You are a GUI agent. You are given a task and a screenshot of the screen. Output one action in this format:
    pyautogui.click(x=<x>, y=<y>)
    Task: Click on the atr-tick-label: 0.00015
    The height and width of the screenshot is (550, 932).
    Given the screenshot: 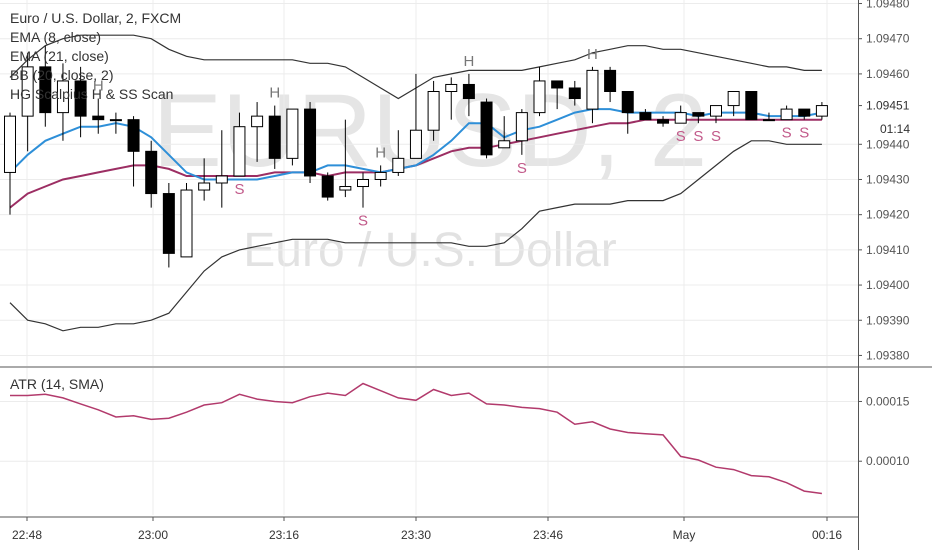 What is the action you would take?
    pyautogui.click(x=888, y=401)
    